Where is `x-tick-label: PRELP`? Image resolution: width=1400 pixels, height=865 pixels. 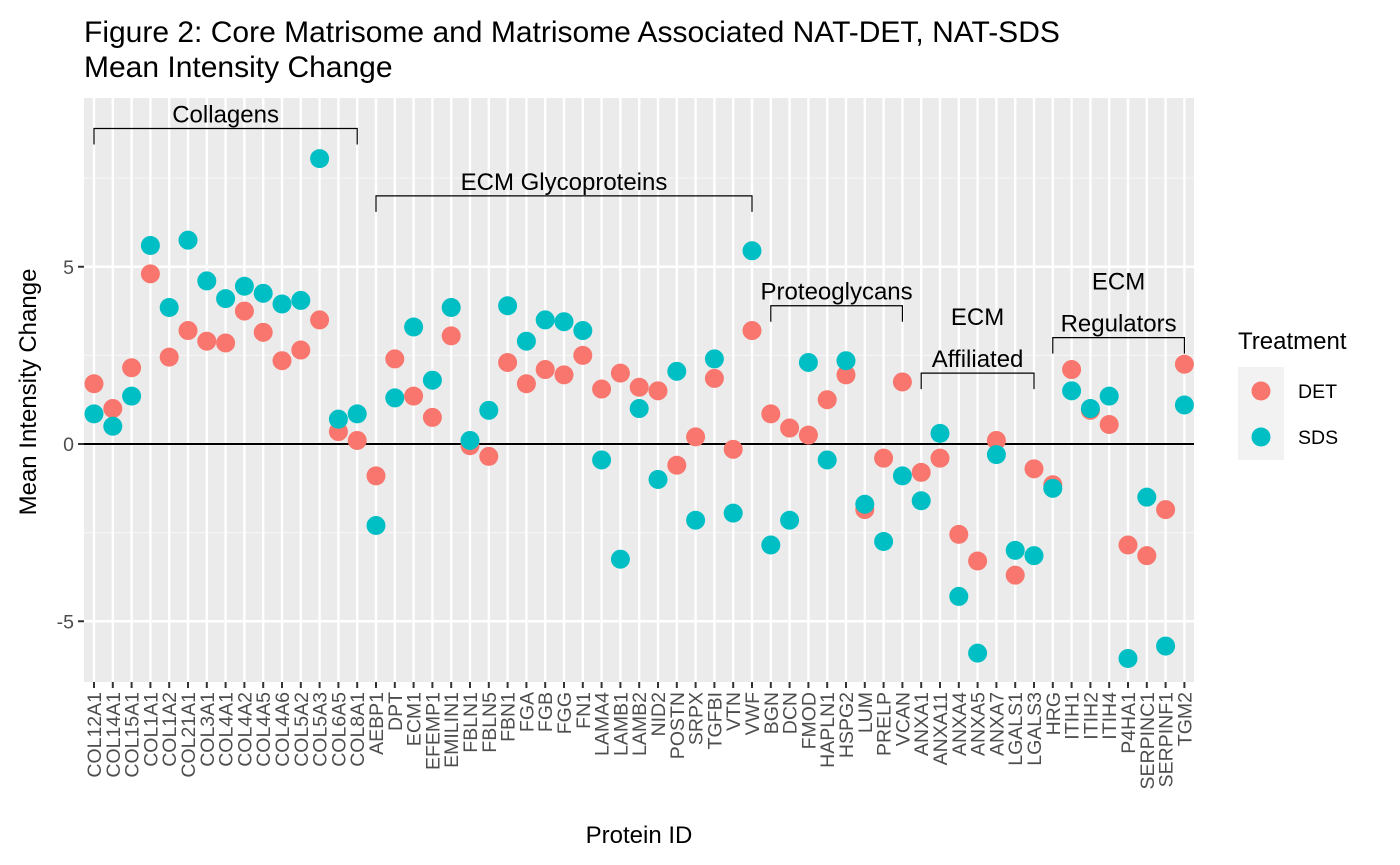 x-tick-label: PRELP is located at coordinates (885, 724).